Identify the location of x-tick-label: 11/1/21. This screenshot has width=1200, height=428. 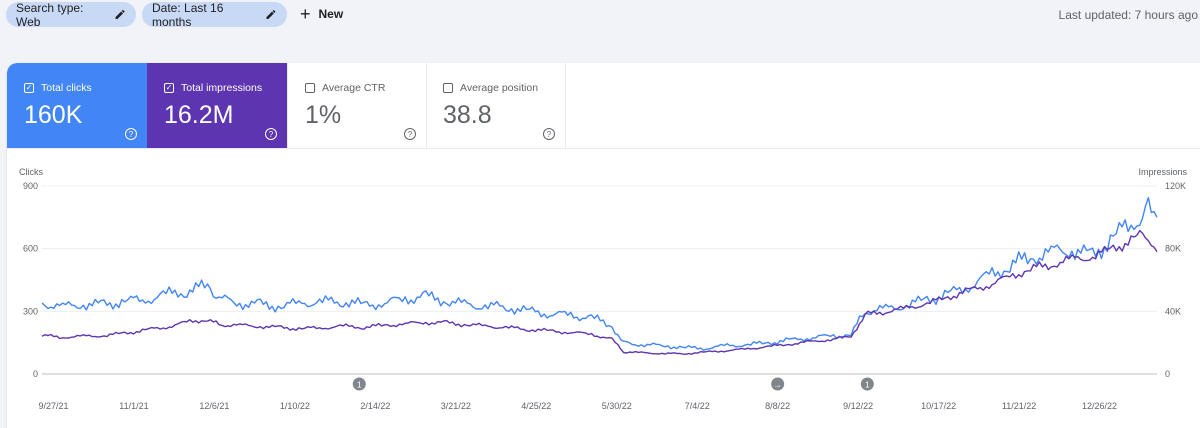
(133, 406).